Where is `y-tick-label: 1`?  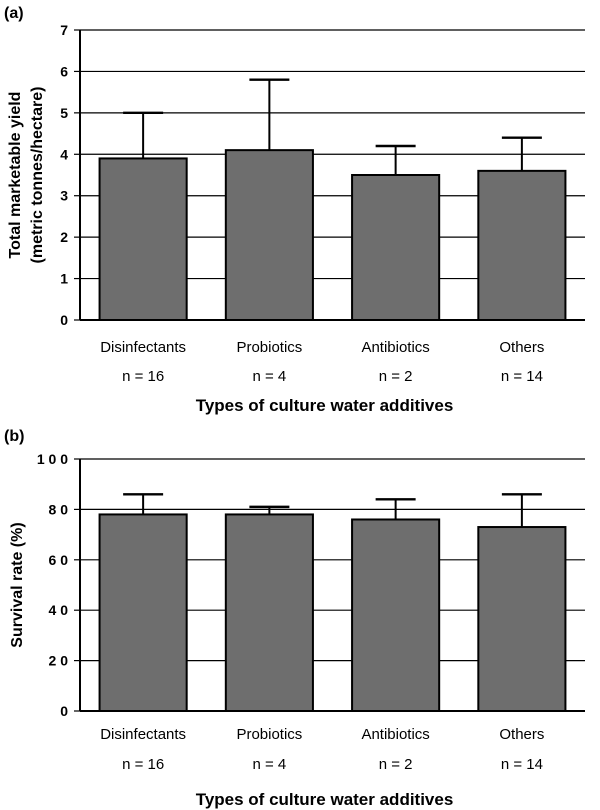 y-tick-label: 1 is located at coordinates (64, 279).